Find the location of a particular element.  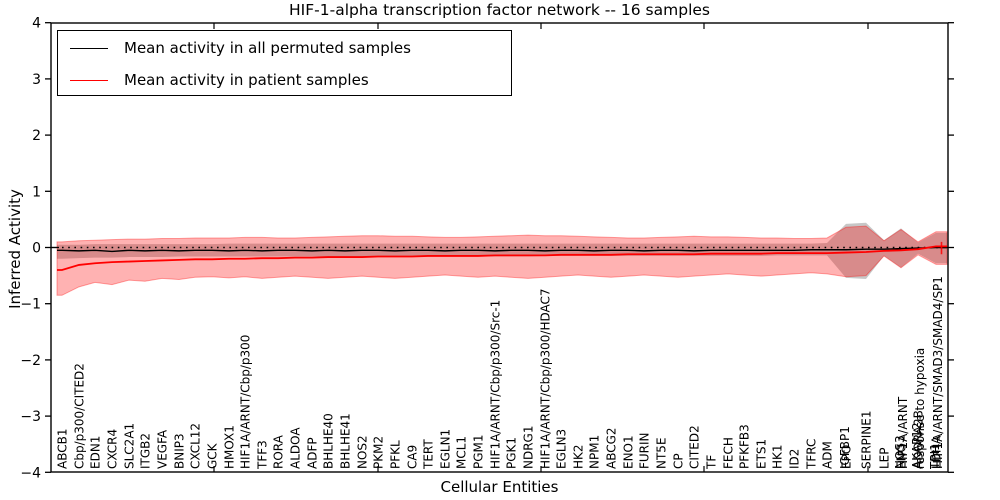

entity-label: Cbp/p300/CITED2 is located at coordinates (80, 416).